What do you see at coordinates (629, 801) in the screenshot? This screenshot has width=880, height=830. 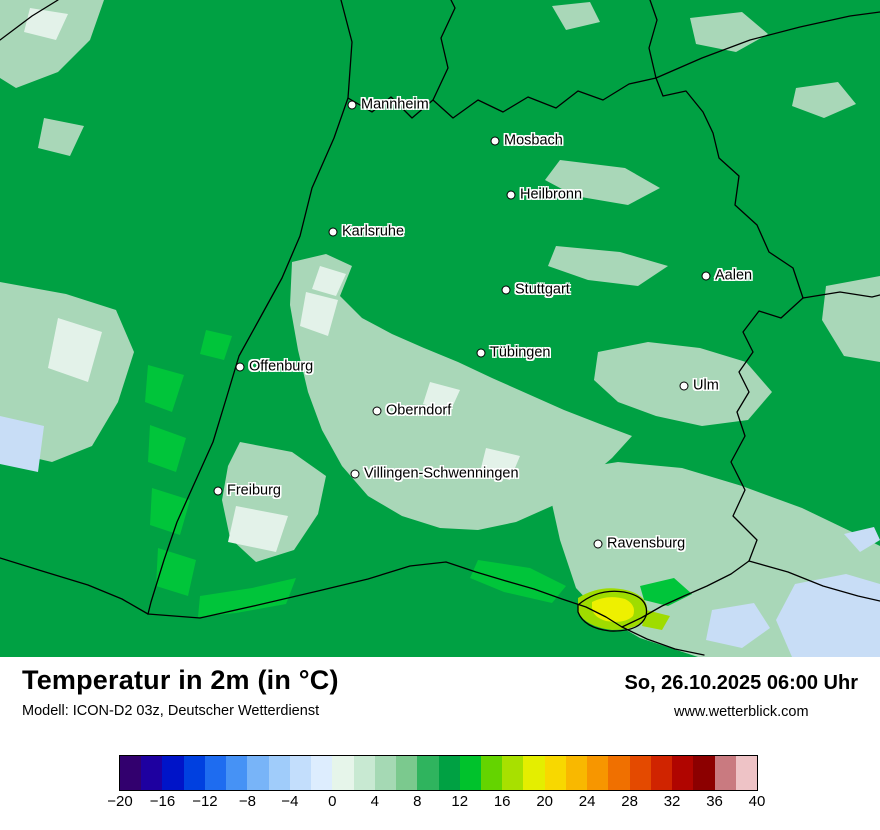 I see `colorbar-tick-28: 28` at bounding box center [629, 801].